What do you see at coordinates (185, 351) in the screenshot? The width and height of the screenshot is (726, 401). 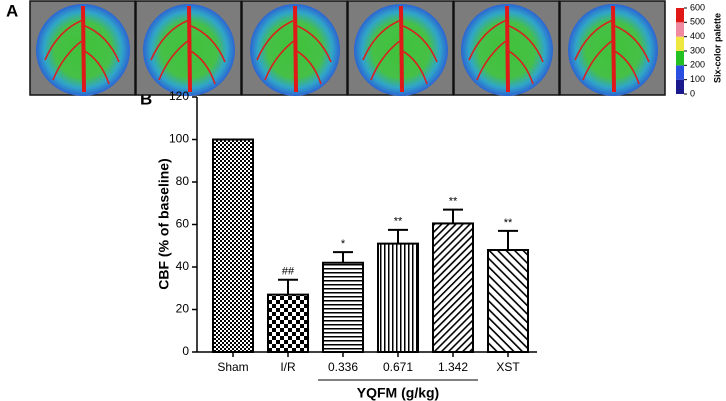 I see `y-tick-label: 0` at bounding box center [185, 351].